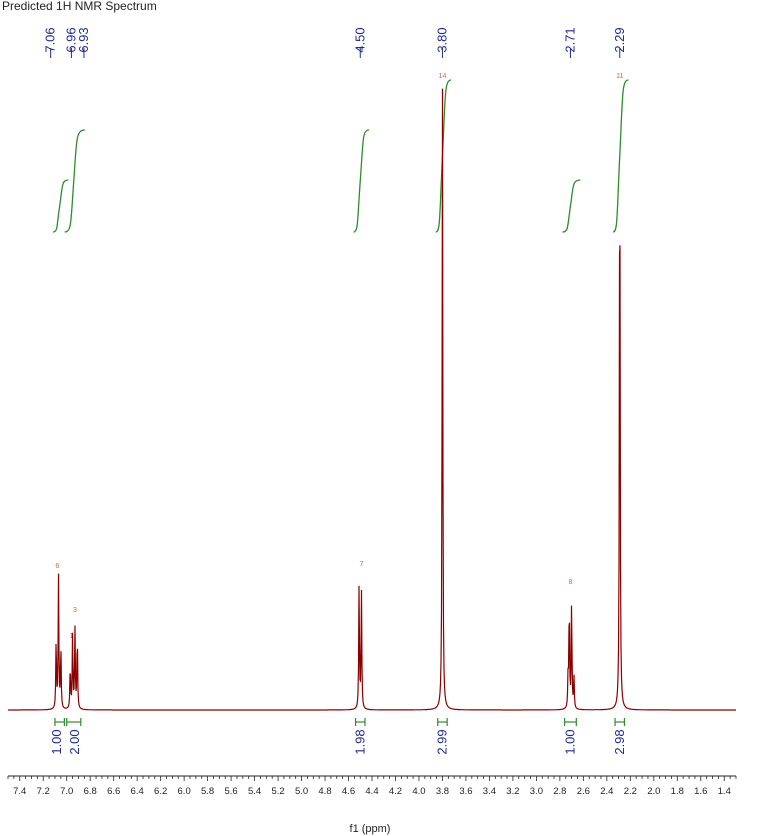 The width and height of the screenshot is (768, 836). Describe the element at coordinates (653, 791) in the screenshot. I see `x-tick-label: 2.0` at that location.